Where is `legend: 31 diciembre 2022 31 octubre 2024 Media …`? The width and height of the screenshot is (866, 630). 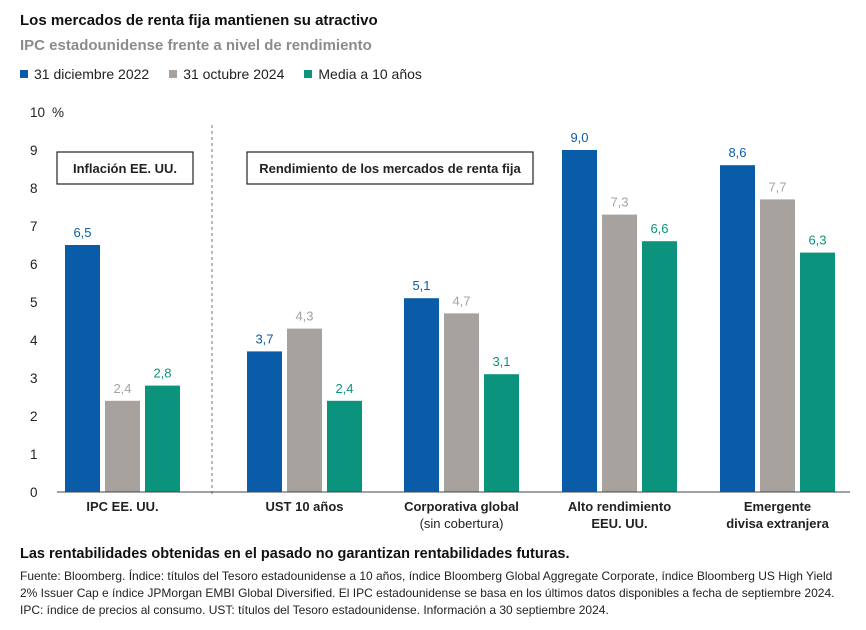
legend: 31 diciembre 2022 31 octubre 2024 Media … is located at coordinates (221, 74).